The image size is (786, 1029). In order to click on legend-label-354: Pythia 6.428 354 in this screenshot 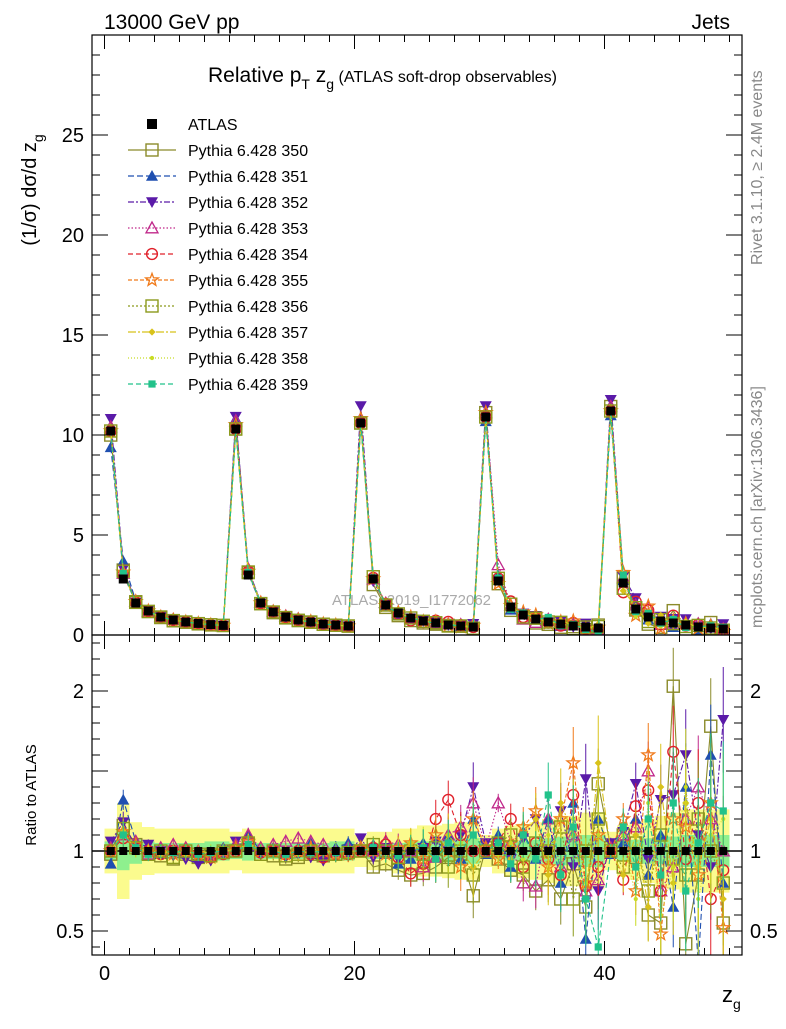, I will do `click(248, 255)`.